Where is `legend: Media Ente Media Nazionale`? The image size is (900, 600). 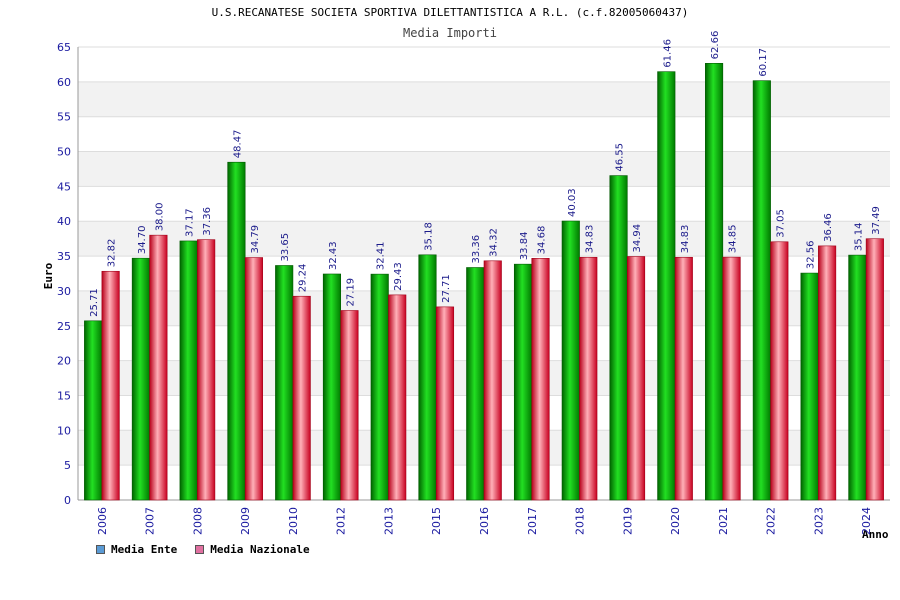
legend: Media Ente Media Nazionale is located at coordinates (203, 549).